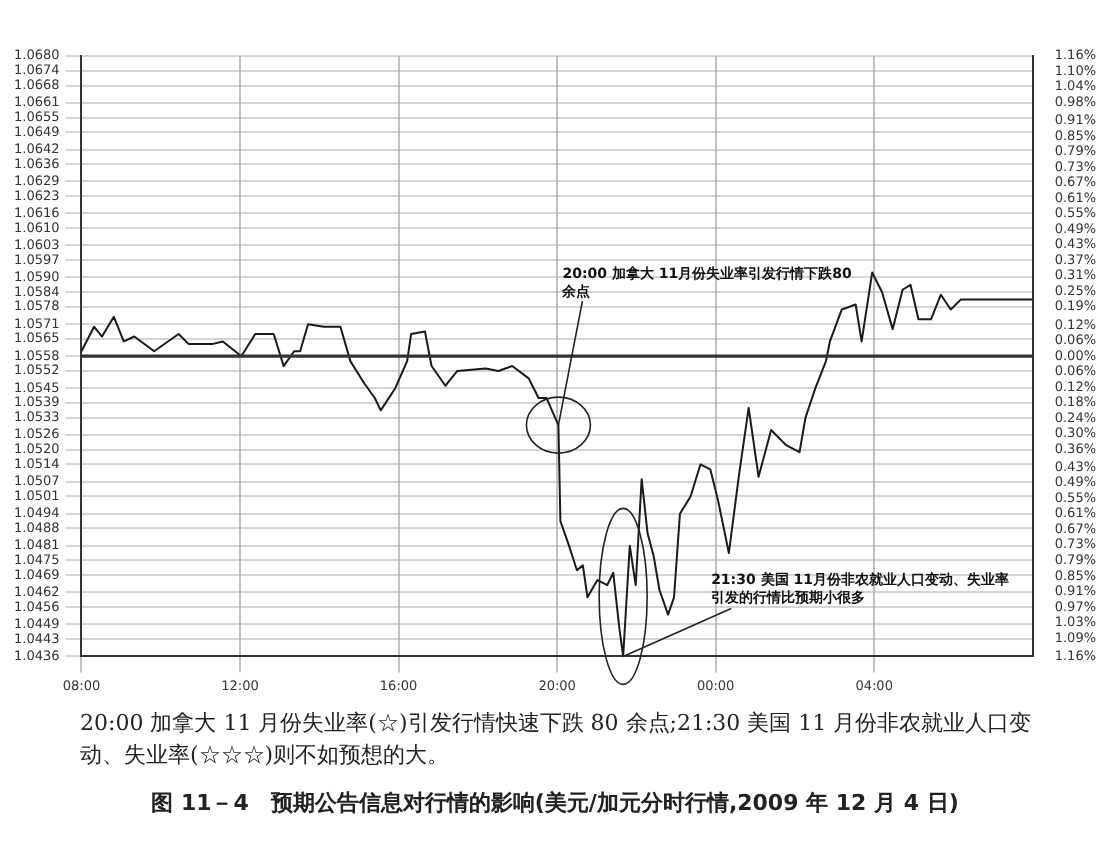  What do you see at coordinates (555, 803) in the screenshot?
I see `text: 图 11－4 预期公告信息对行情的影响(美元/加元分时行情,2009 年 12 月 4 日)` at bounding box center [555, 803].